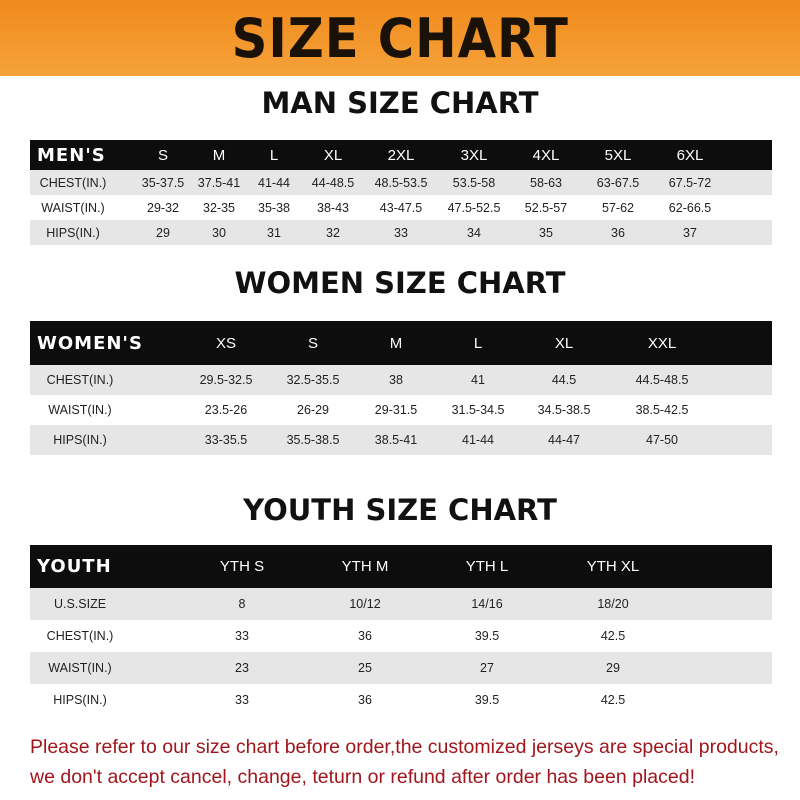  I want to click on table-row: CHEST(IN.) 33 36 39.5 42.5, so click(401, 636).